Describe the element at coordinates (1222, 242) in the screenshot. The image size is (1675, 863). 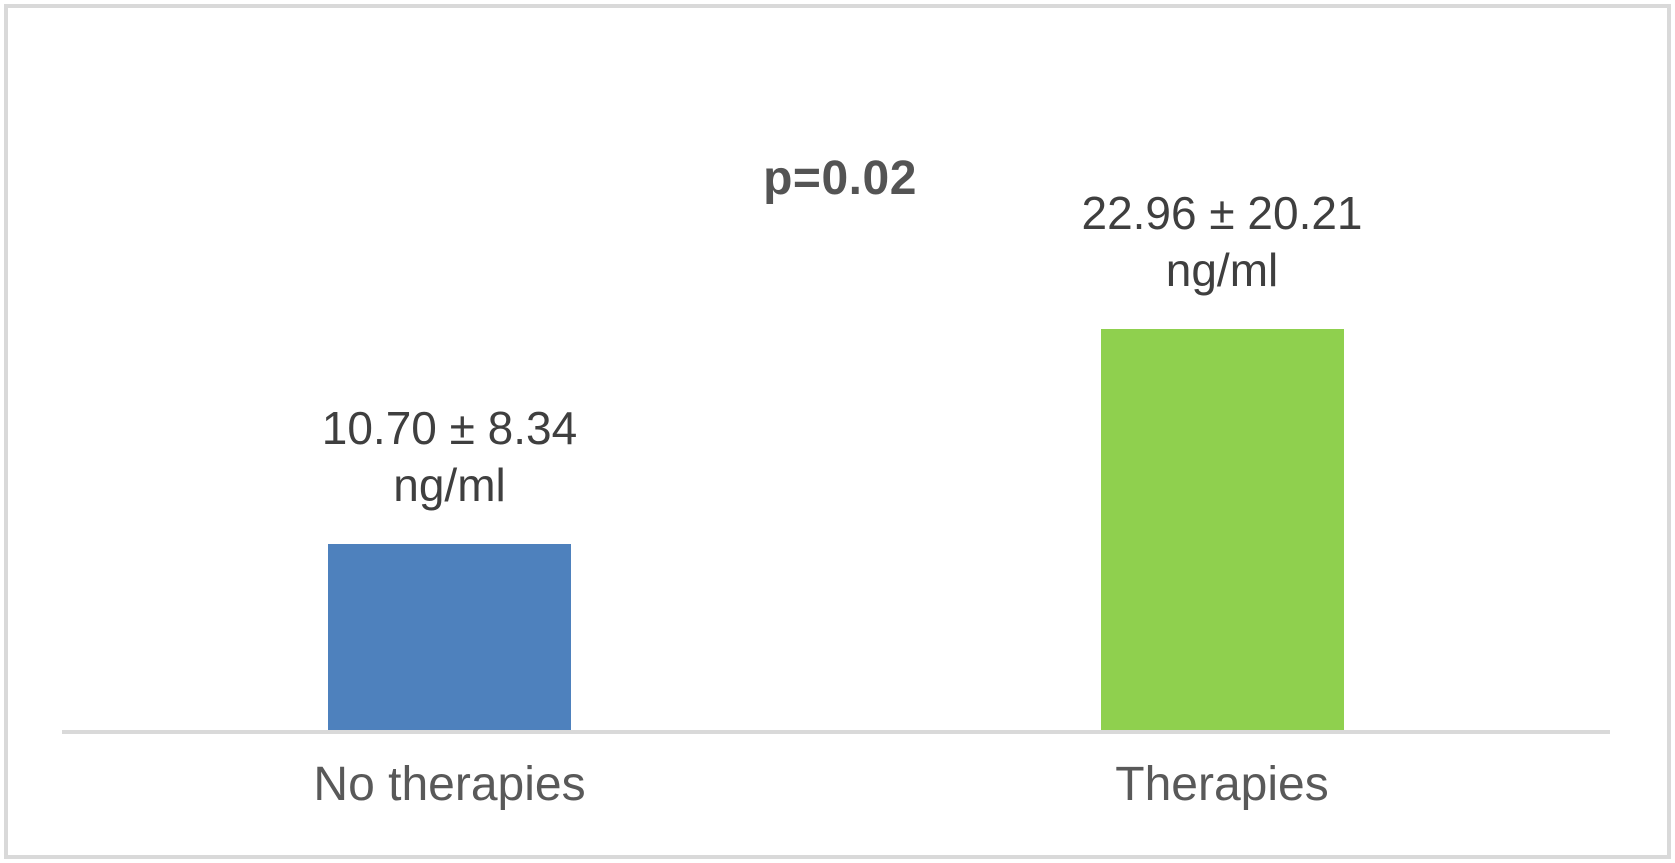
I see `bar-value-label-therapies: 22.96 ± 20.21 ng/ml` at that location.